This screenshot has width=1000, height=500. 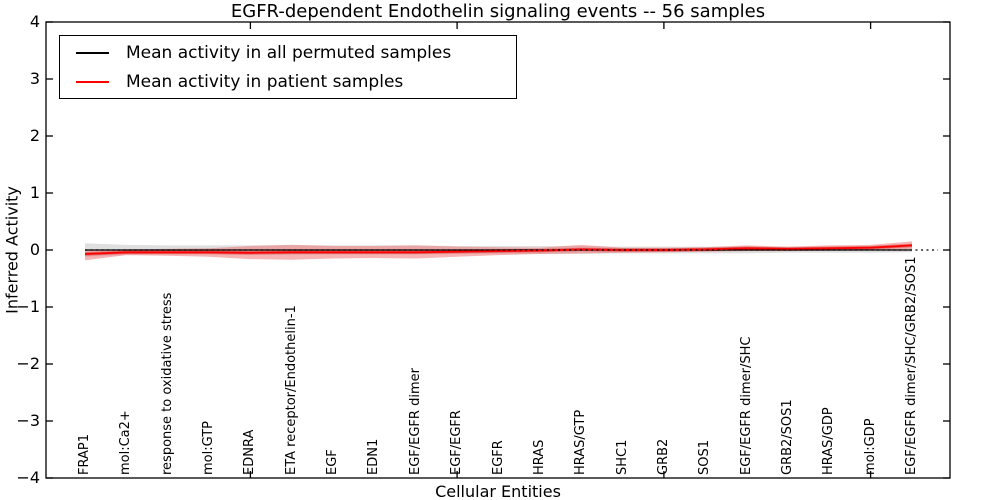 I want to click on x-category-label: HRAS/GDP, so click(x=829, y=441).